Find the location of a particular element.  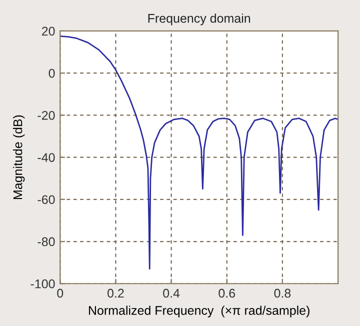

y-tick-label: -40 is located at coordinates (46, 157).